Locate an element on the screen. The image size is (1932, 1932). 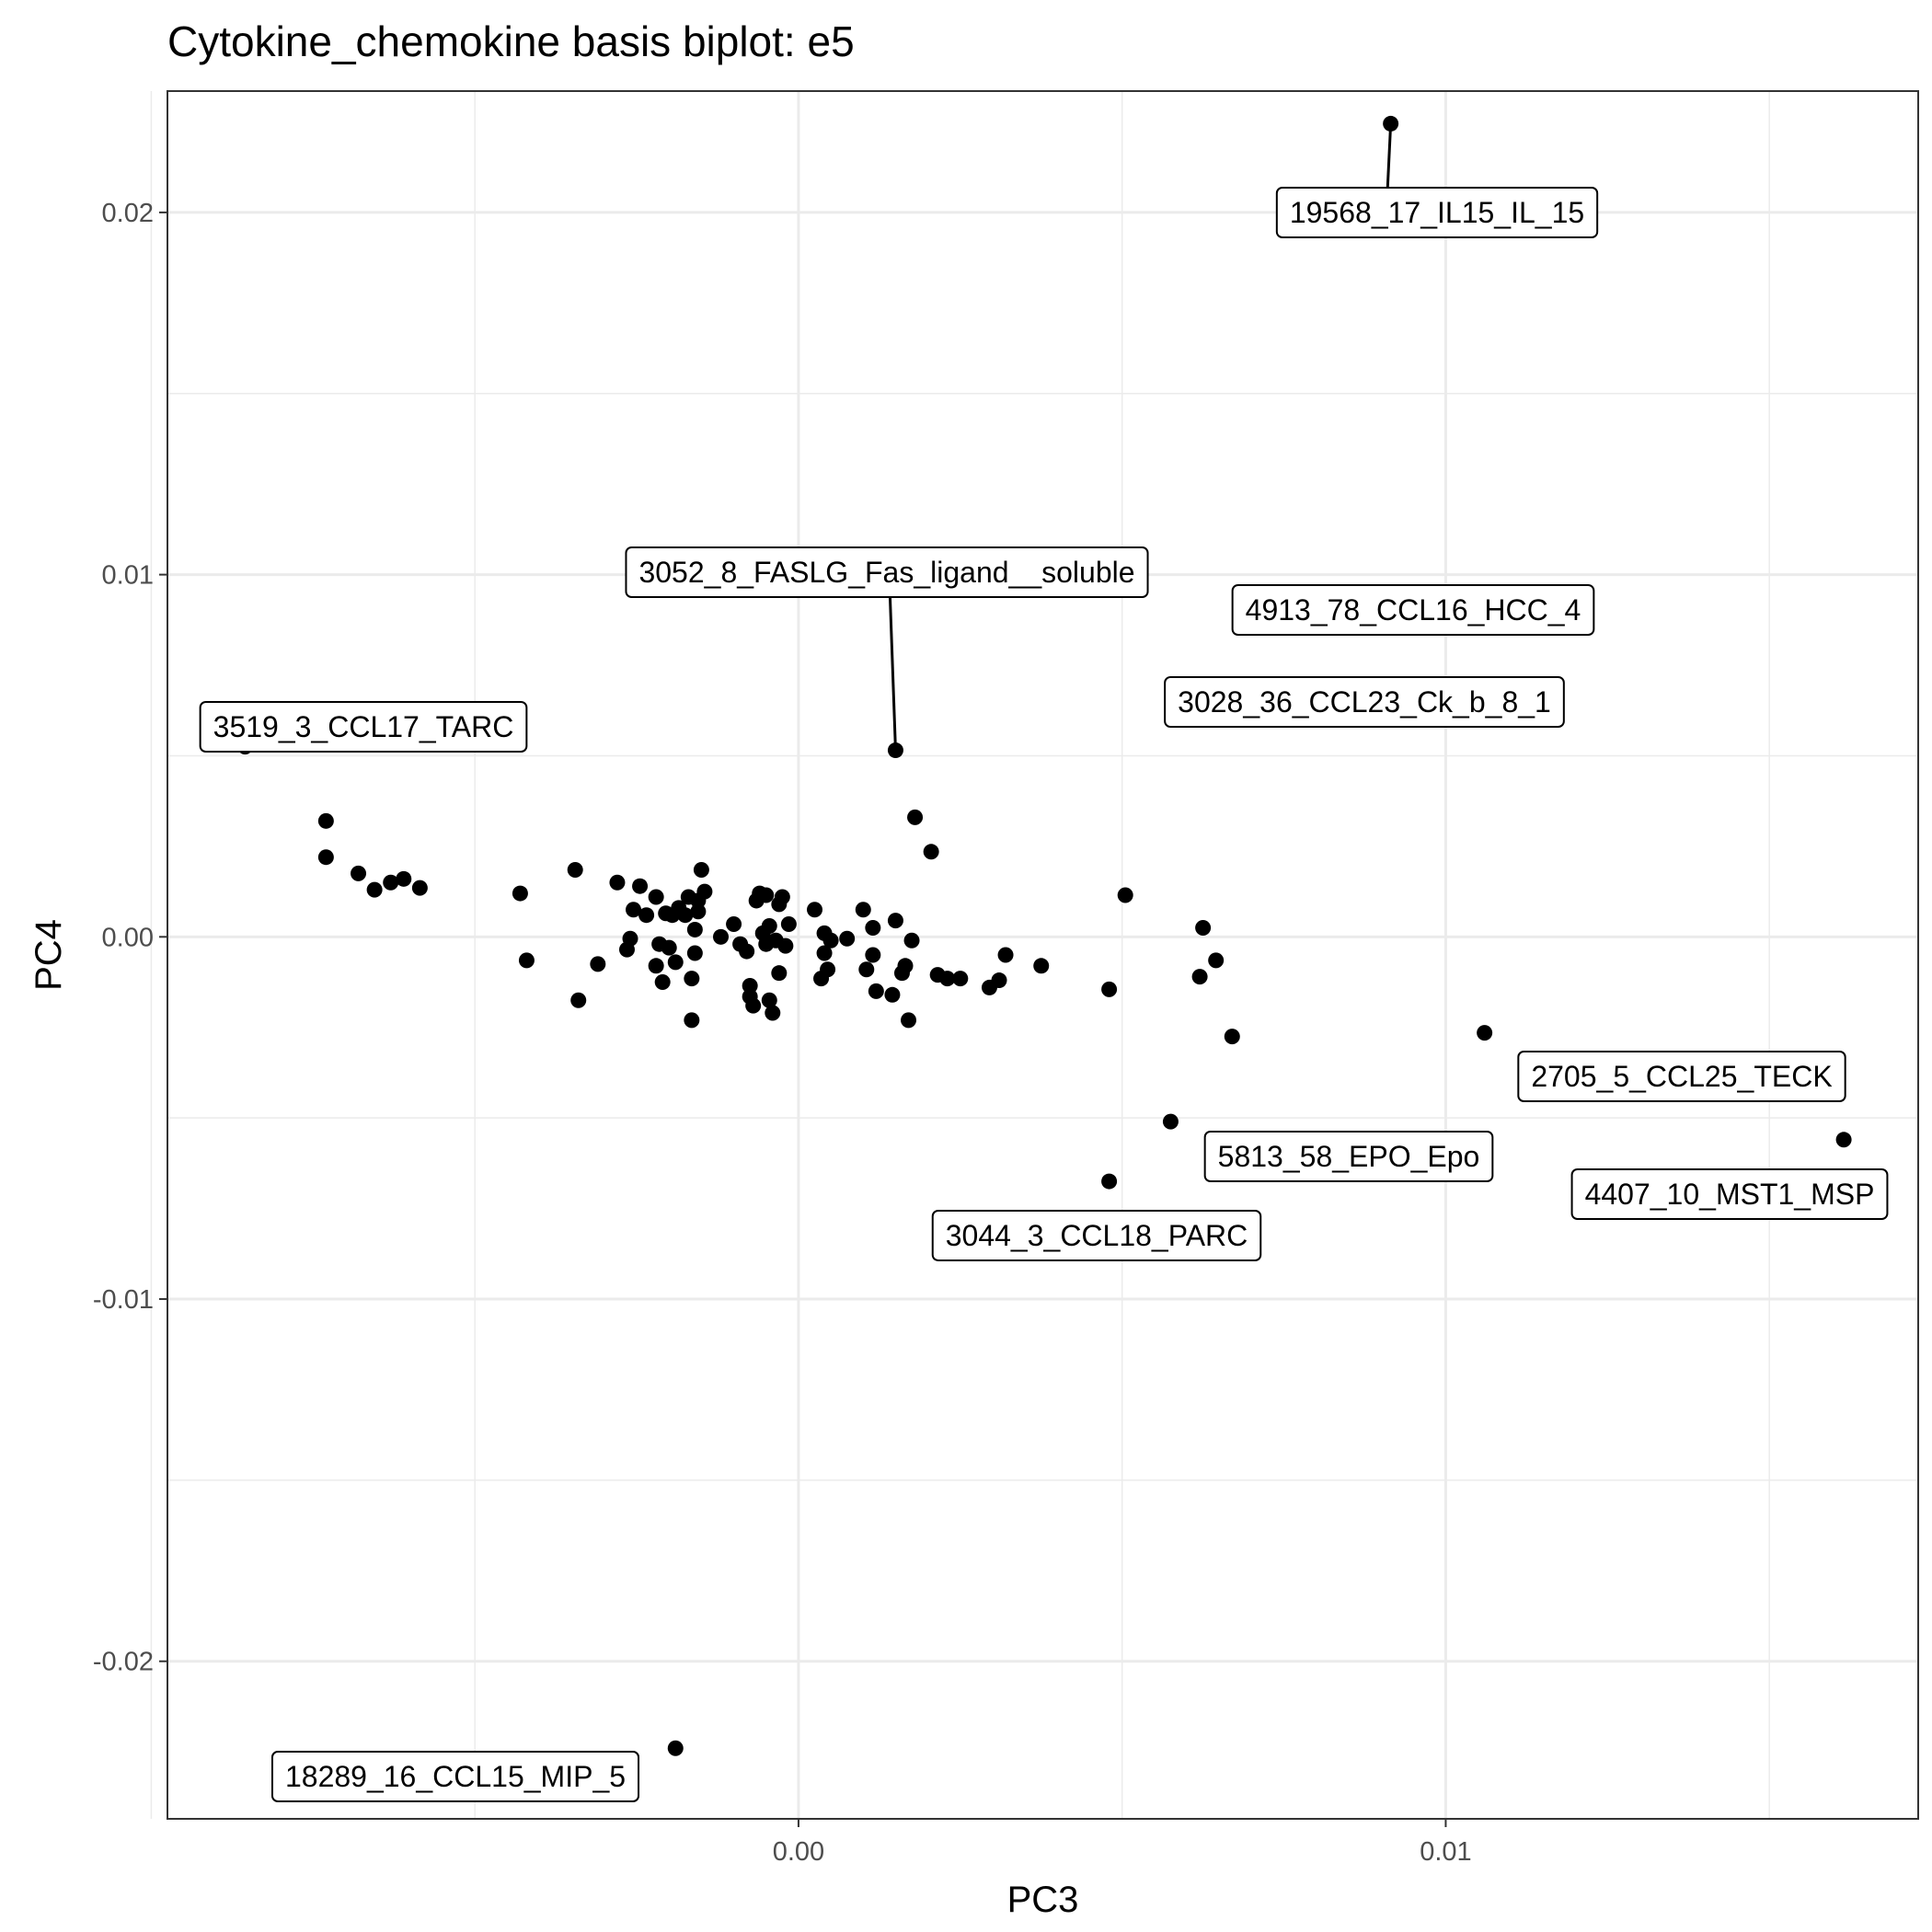
x-tick-label: 0.01 is located at coordinates (1445, 1852).